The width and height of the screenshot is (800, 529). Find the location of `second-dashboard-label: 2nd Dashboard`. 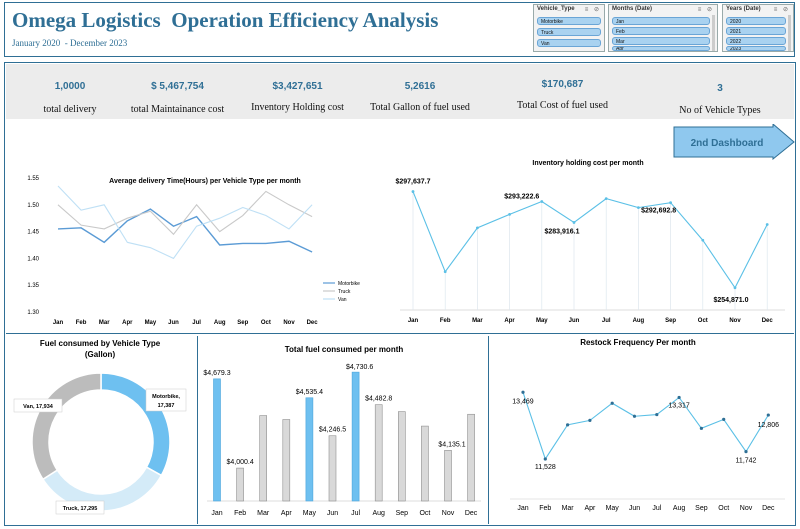

second-dashboard-label: 2nd Dashboard is located at coordinates (727, 143).